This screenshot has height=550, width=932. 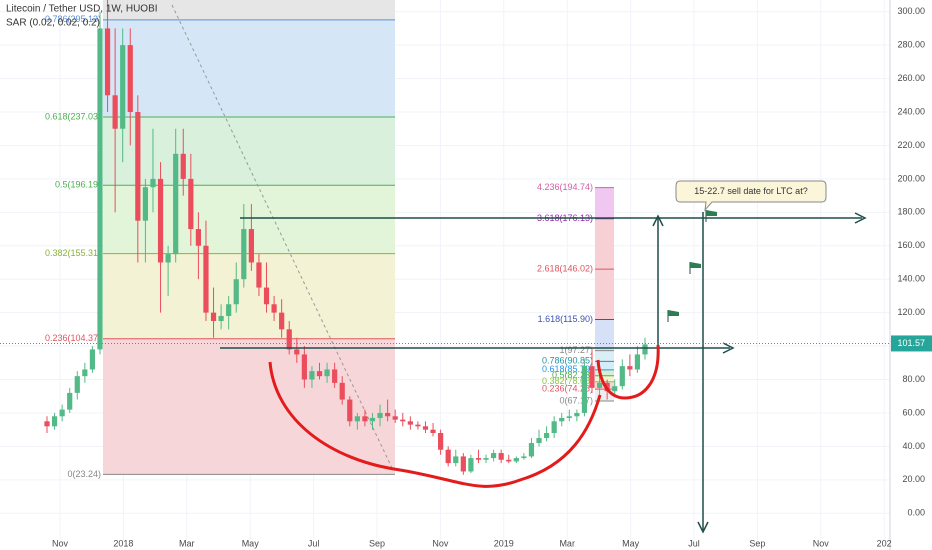 I want to click on fib-label: 0(23.24), so click(x=84, y=474).